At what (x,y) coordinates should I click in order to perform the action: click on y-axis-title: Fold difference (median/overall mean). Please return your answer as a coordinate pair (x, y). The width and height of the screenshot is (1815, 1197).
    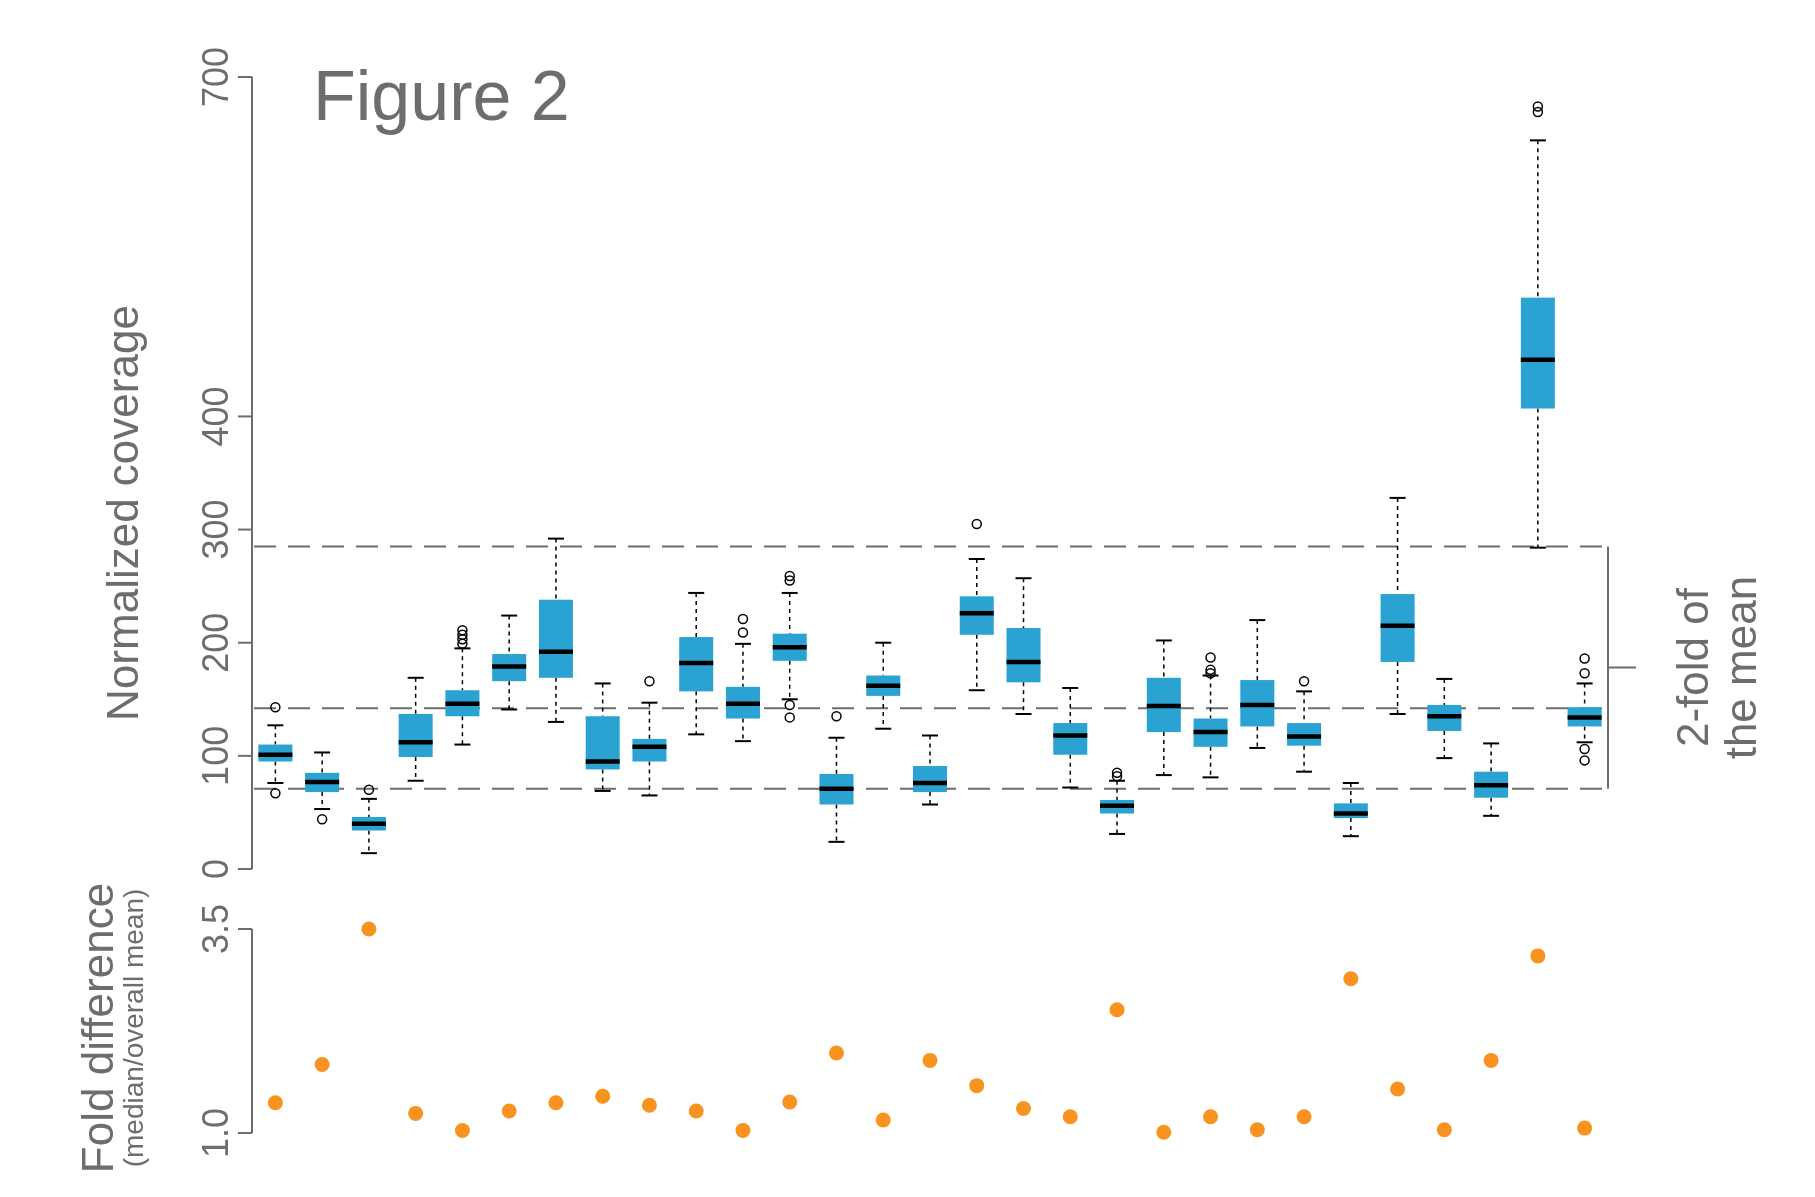
    Looking at the image, I should click on (111, 1028).